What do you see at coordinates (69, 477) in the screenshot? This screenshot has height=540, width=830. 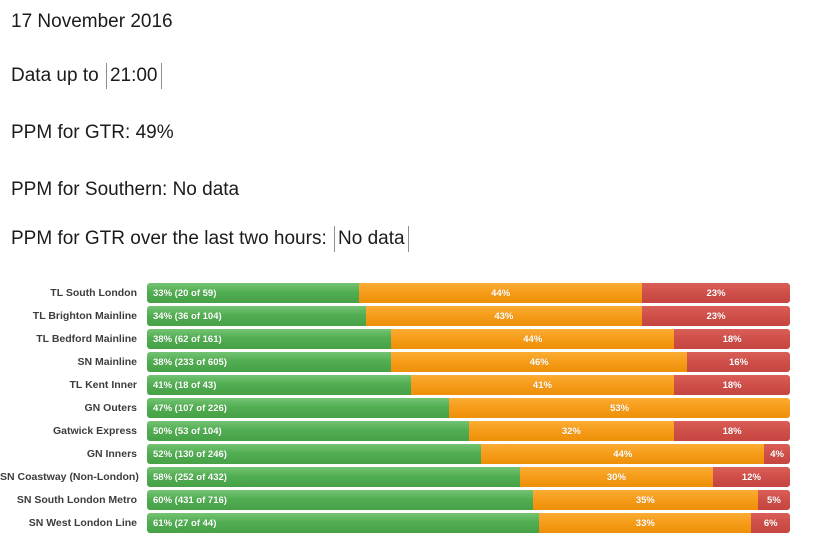 I see `route-label: SN Coastway (Non-London)` at bounding box center [69, 477].